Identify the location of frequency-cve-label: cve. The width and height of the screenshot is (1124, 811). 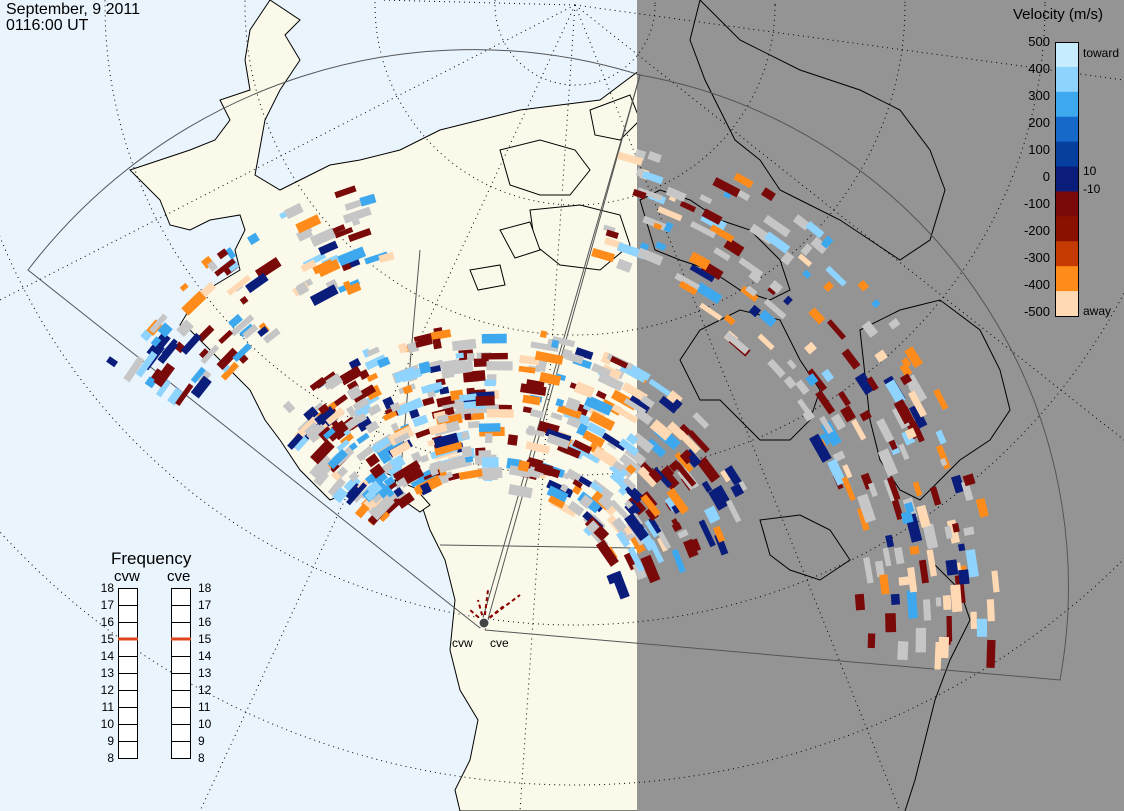
(179, 576).